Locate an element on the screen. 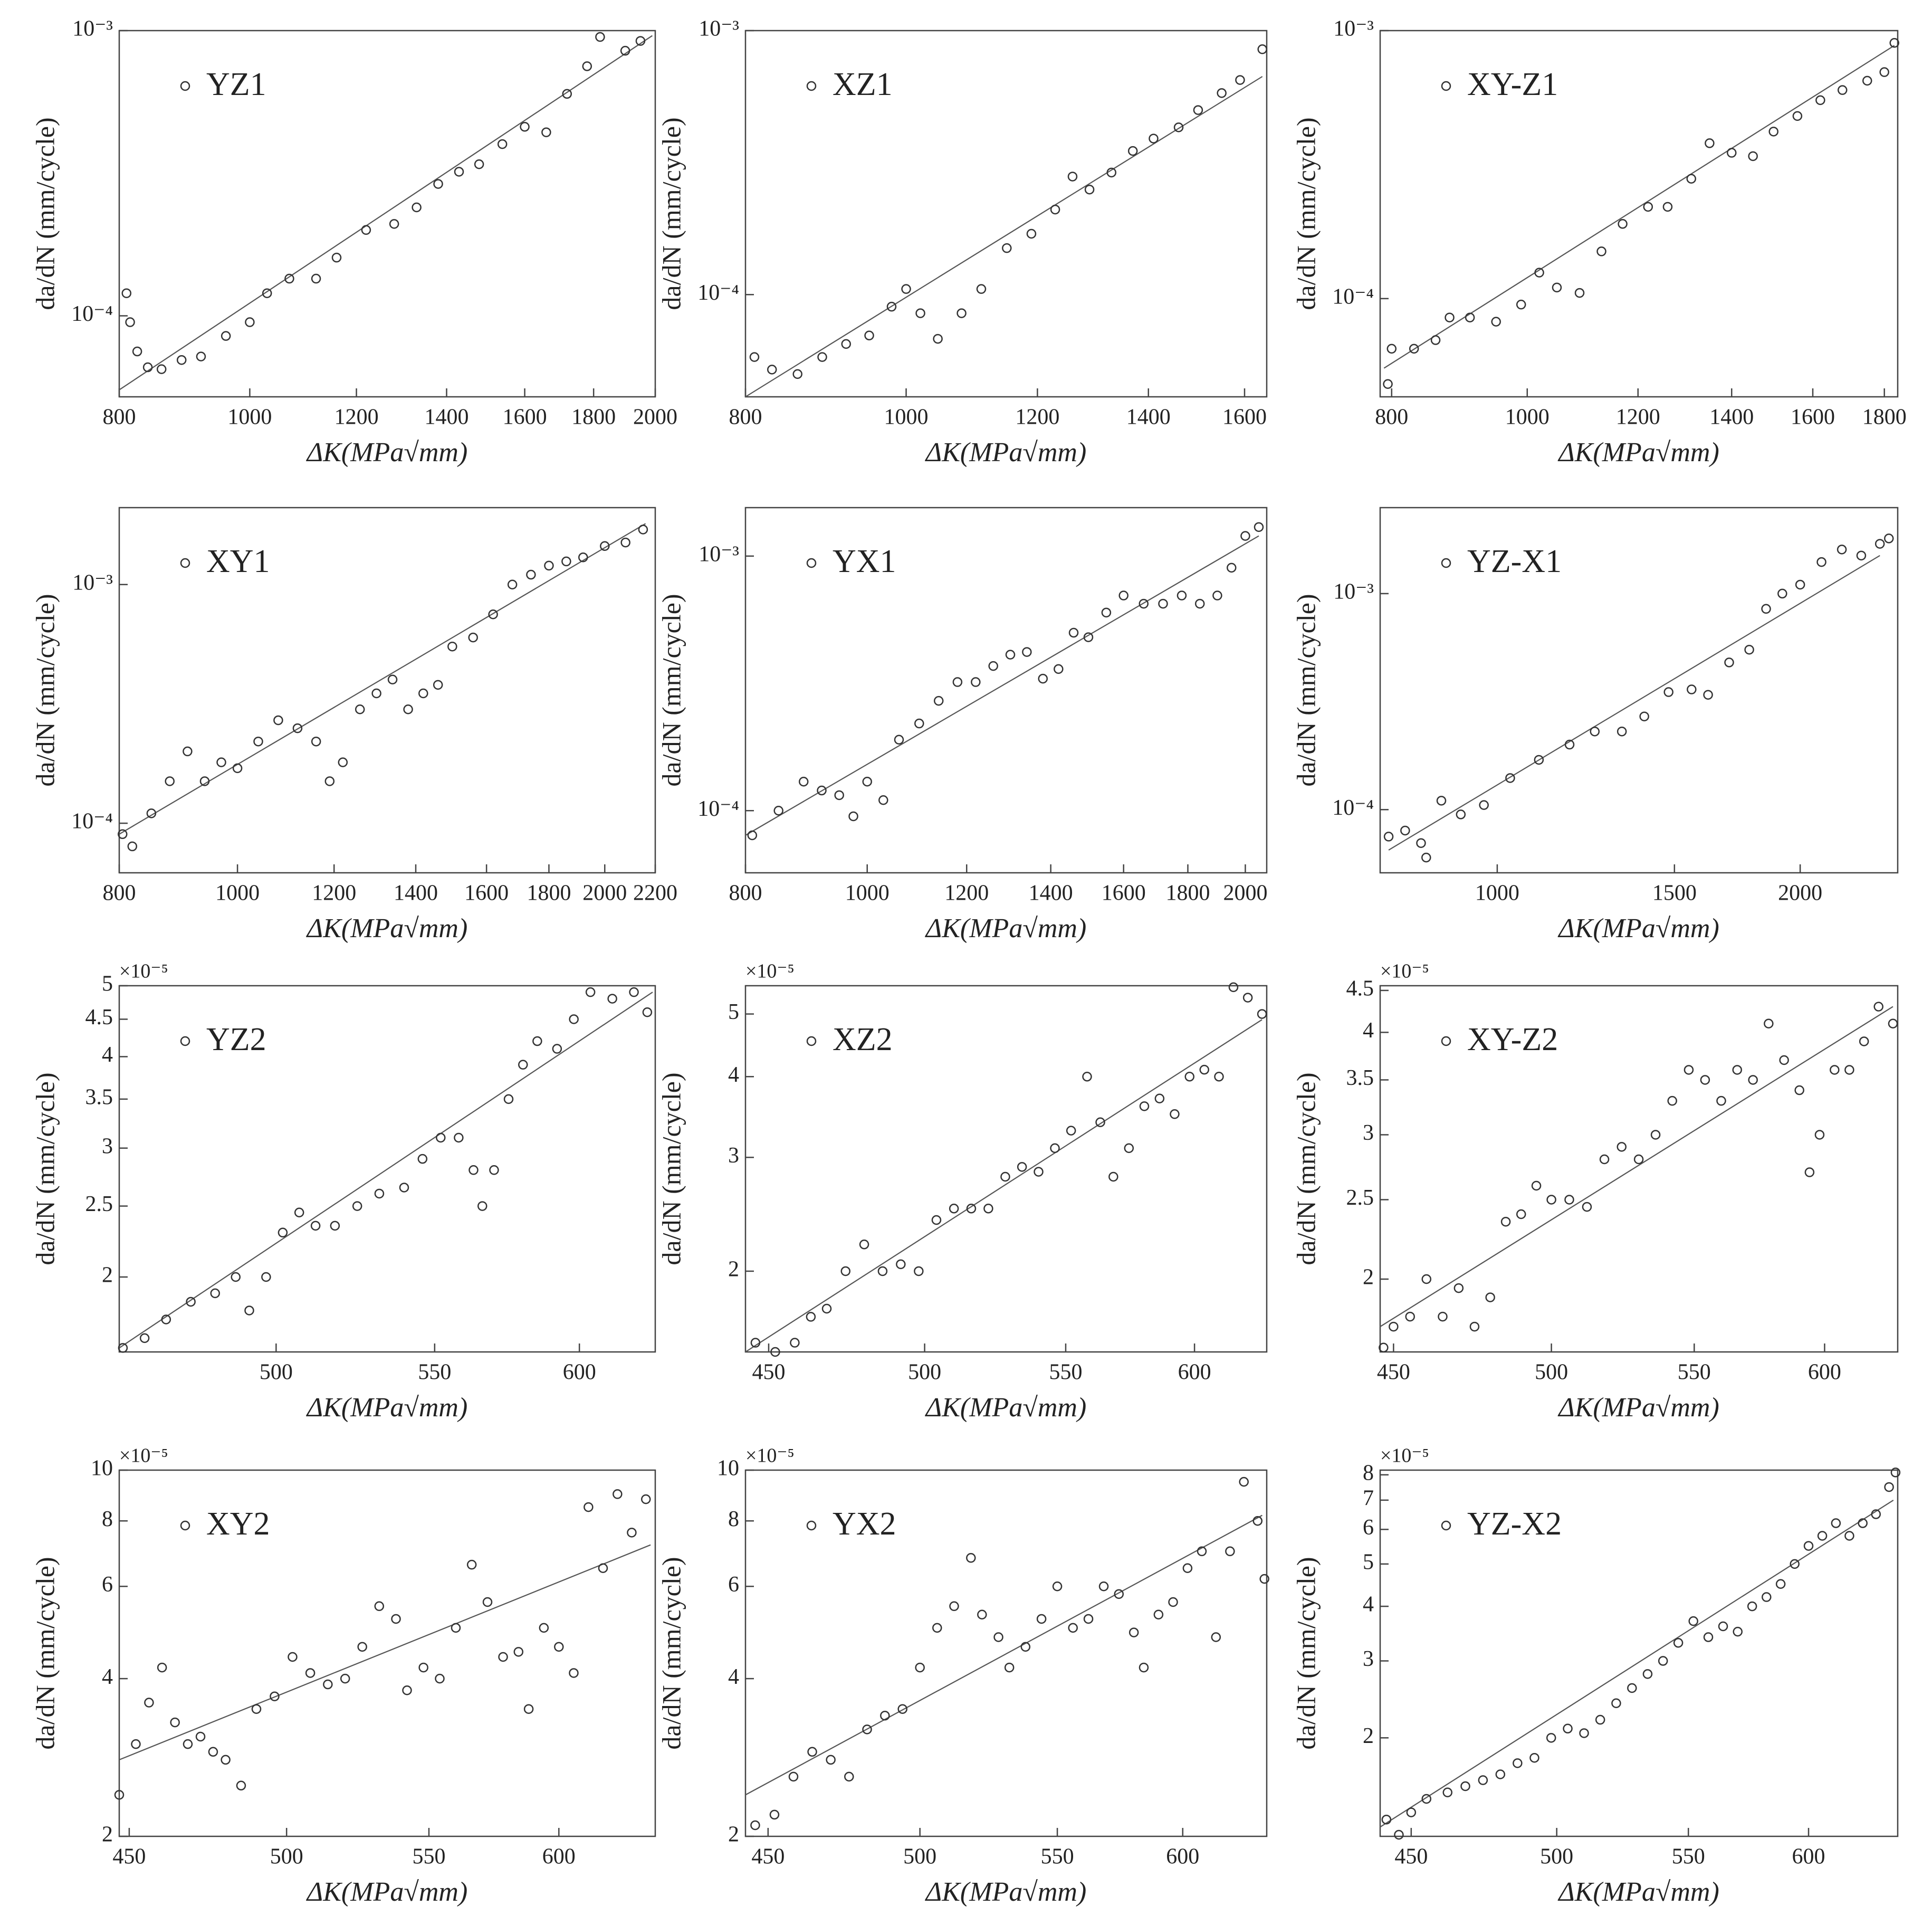  x-tick-label: 1600 is located at coordinates (487, 893).